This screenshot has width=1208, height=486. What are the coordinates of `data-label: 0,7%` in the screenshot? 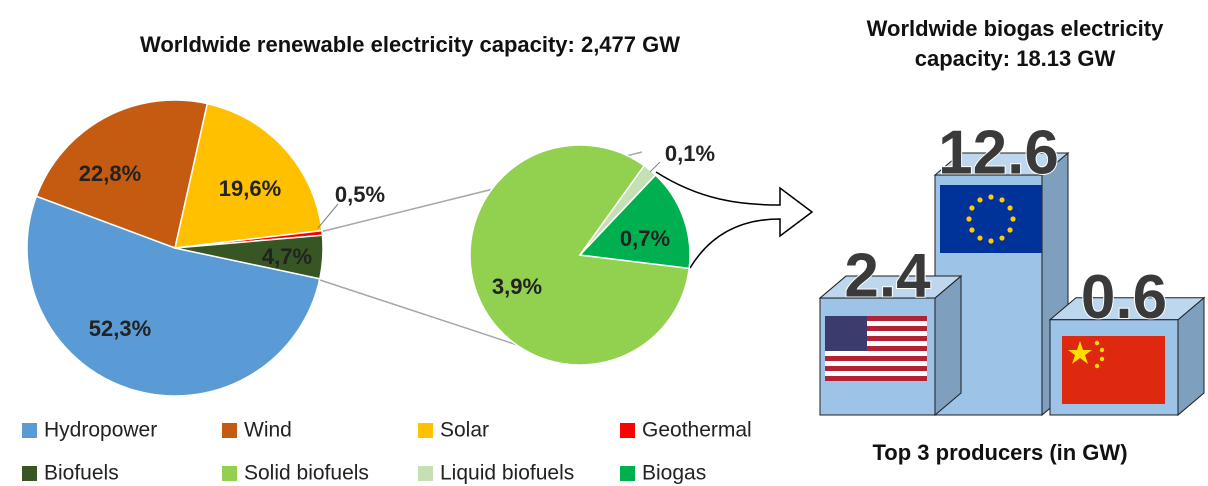 It's located at (645, 238).